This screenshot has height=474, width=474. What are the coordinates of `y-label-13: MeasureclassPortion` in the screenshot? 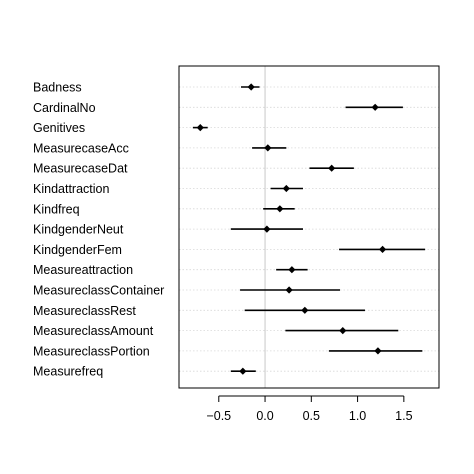 It's located at (91, 351).